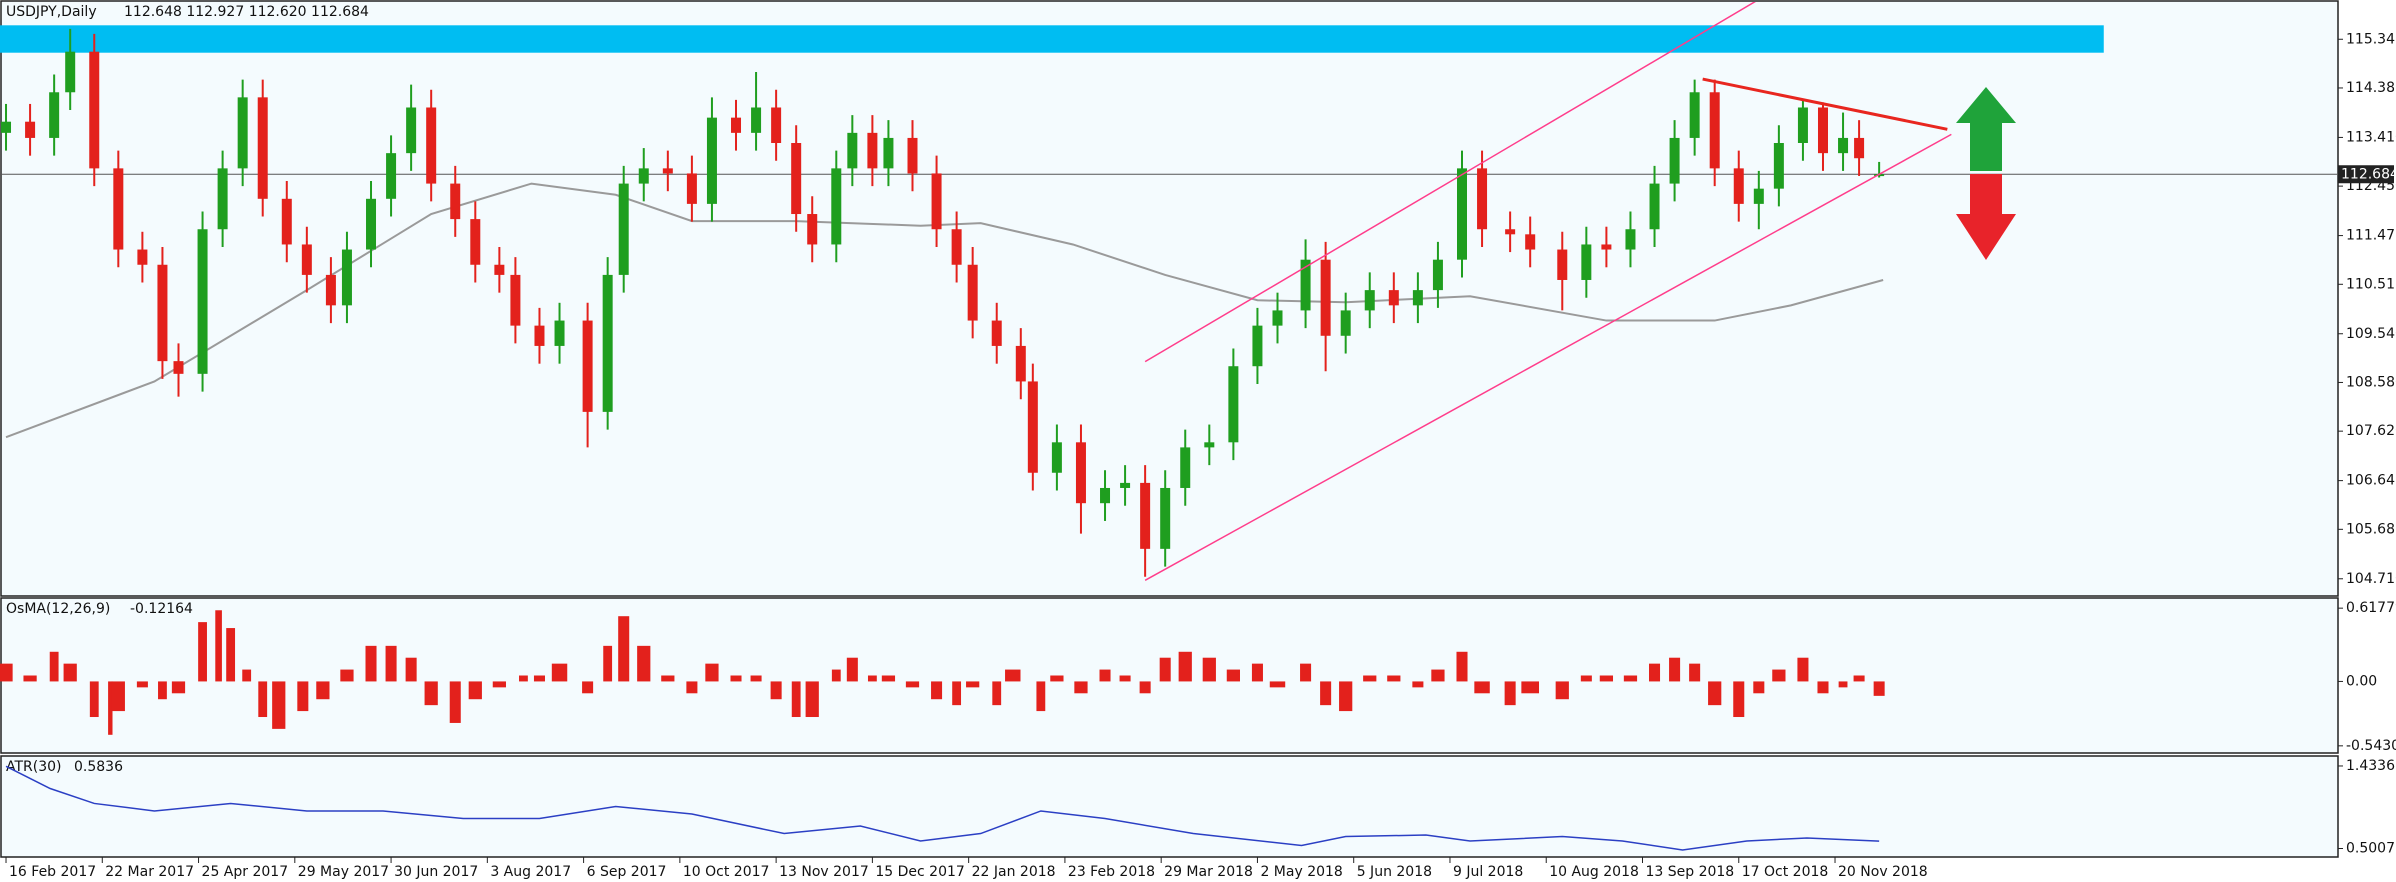  What do you see at coordinates (1052, 39) in the screenshot?
I see `zone` at bounding box center [1052, 39].